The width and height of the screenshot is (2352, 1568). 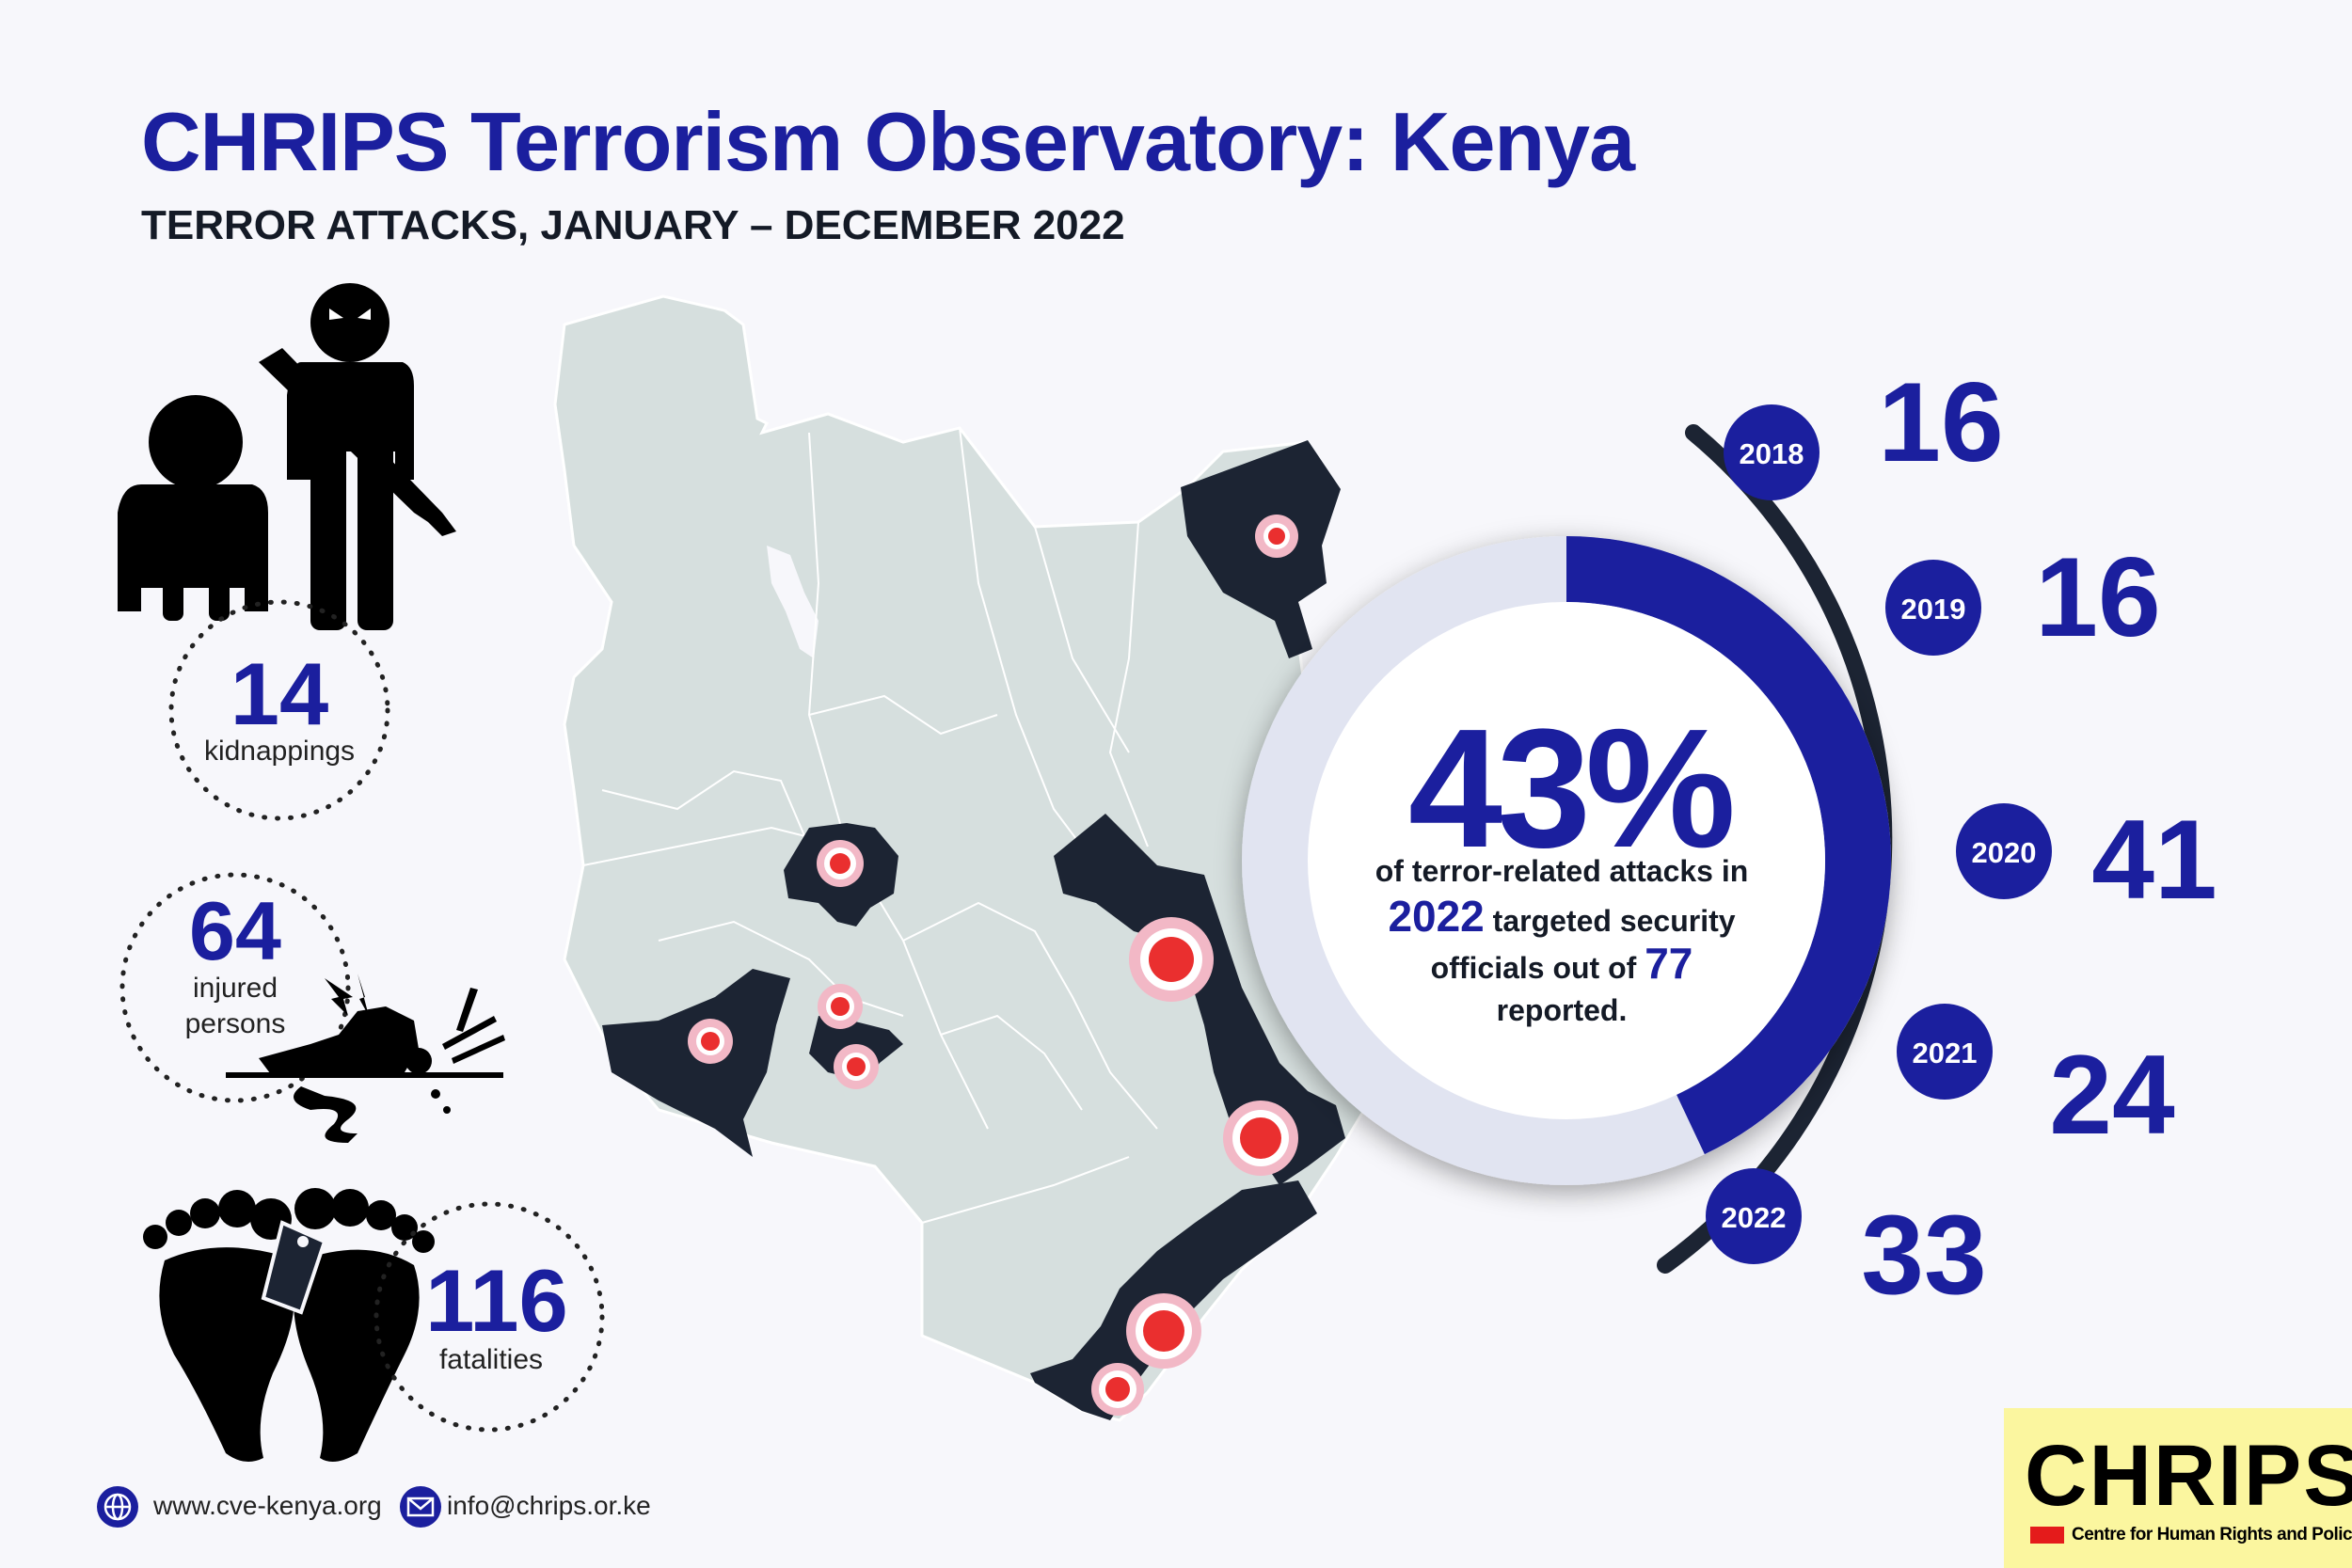 What do you see at coordinates (993, 965) in the screenshot?
I see `attack-markers` at bounding box center [993, 965].